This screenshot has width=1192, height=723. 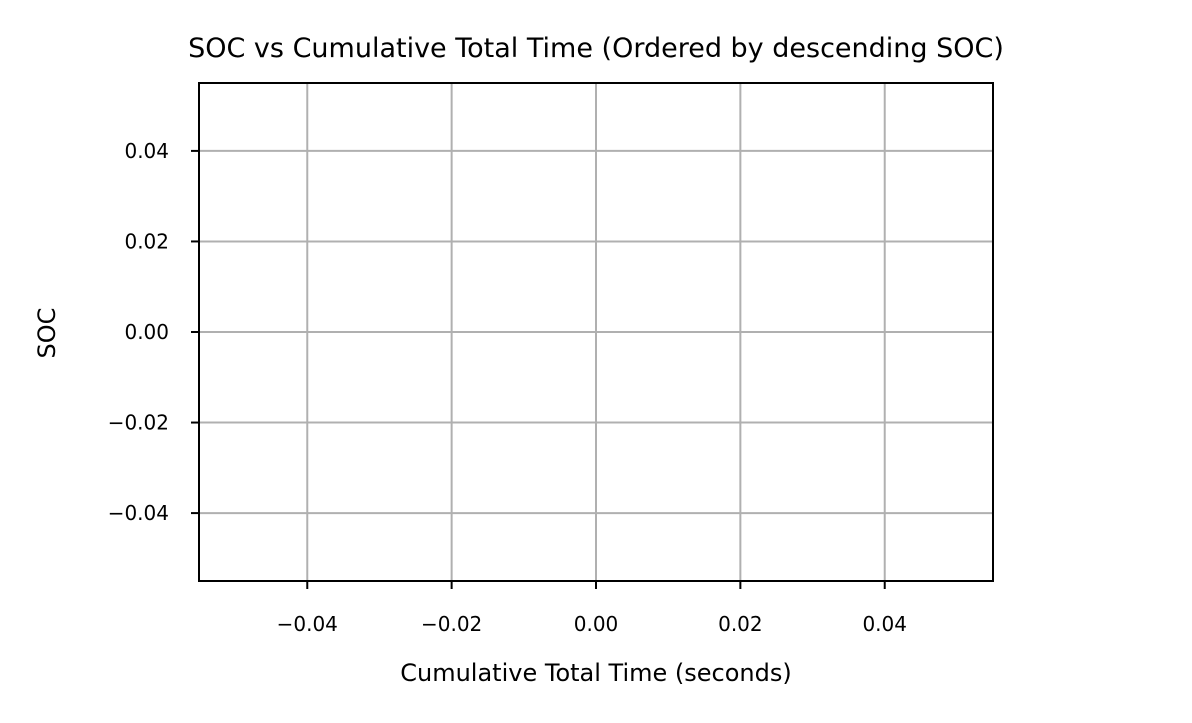 What do you see at coordinates (138, 423) in the screenshot?
I see `y-tick-label: −0.02` at bounding box center [138, 423].